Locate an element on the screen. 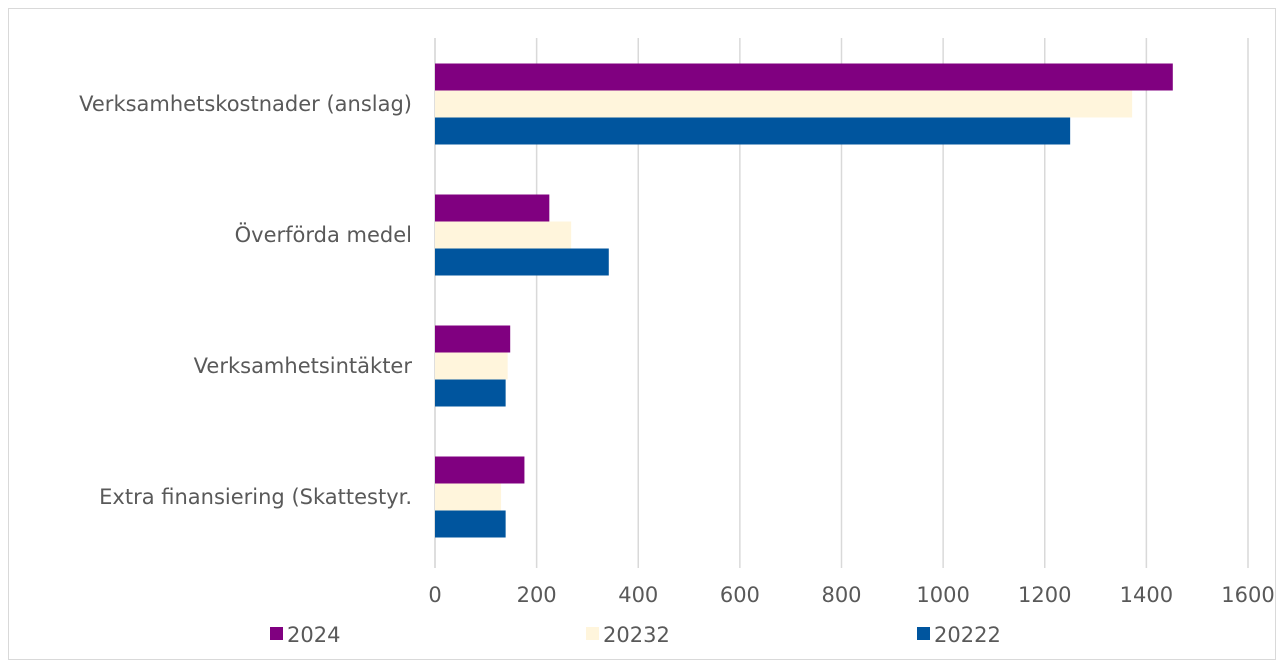 This screenshot has height=666, width=1284. category-label: Verksamhetskostnader (anslag) is located at coordinates (245, 104).